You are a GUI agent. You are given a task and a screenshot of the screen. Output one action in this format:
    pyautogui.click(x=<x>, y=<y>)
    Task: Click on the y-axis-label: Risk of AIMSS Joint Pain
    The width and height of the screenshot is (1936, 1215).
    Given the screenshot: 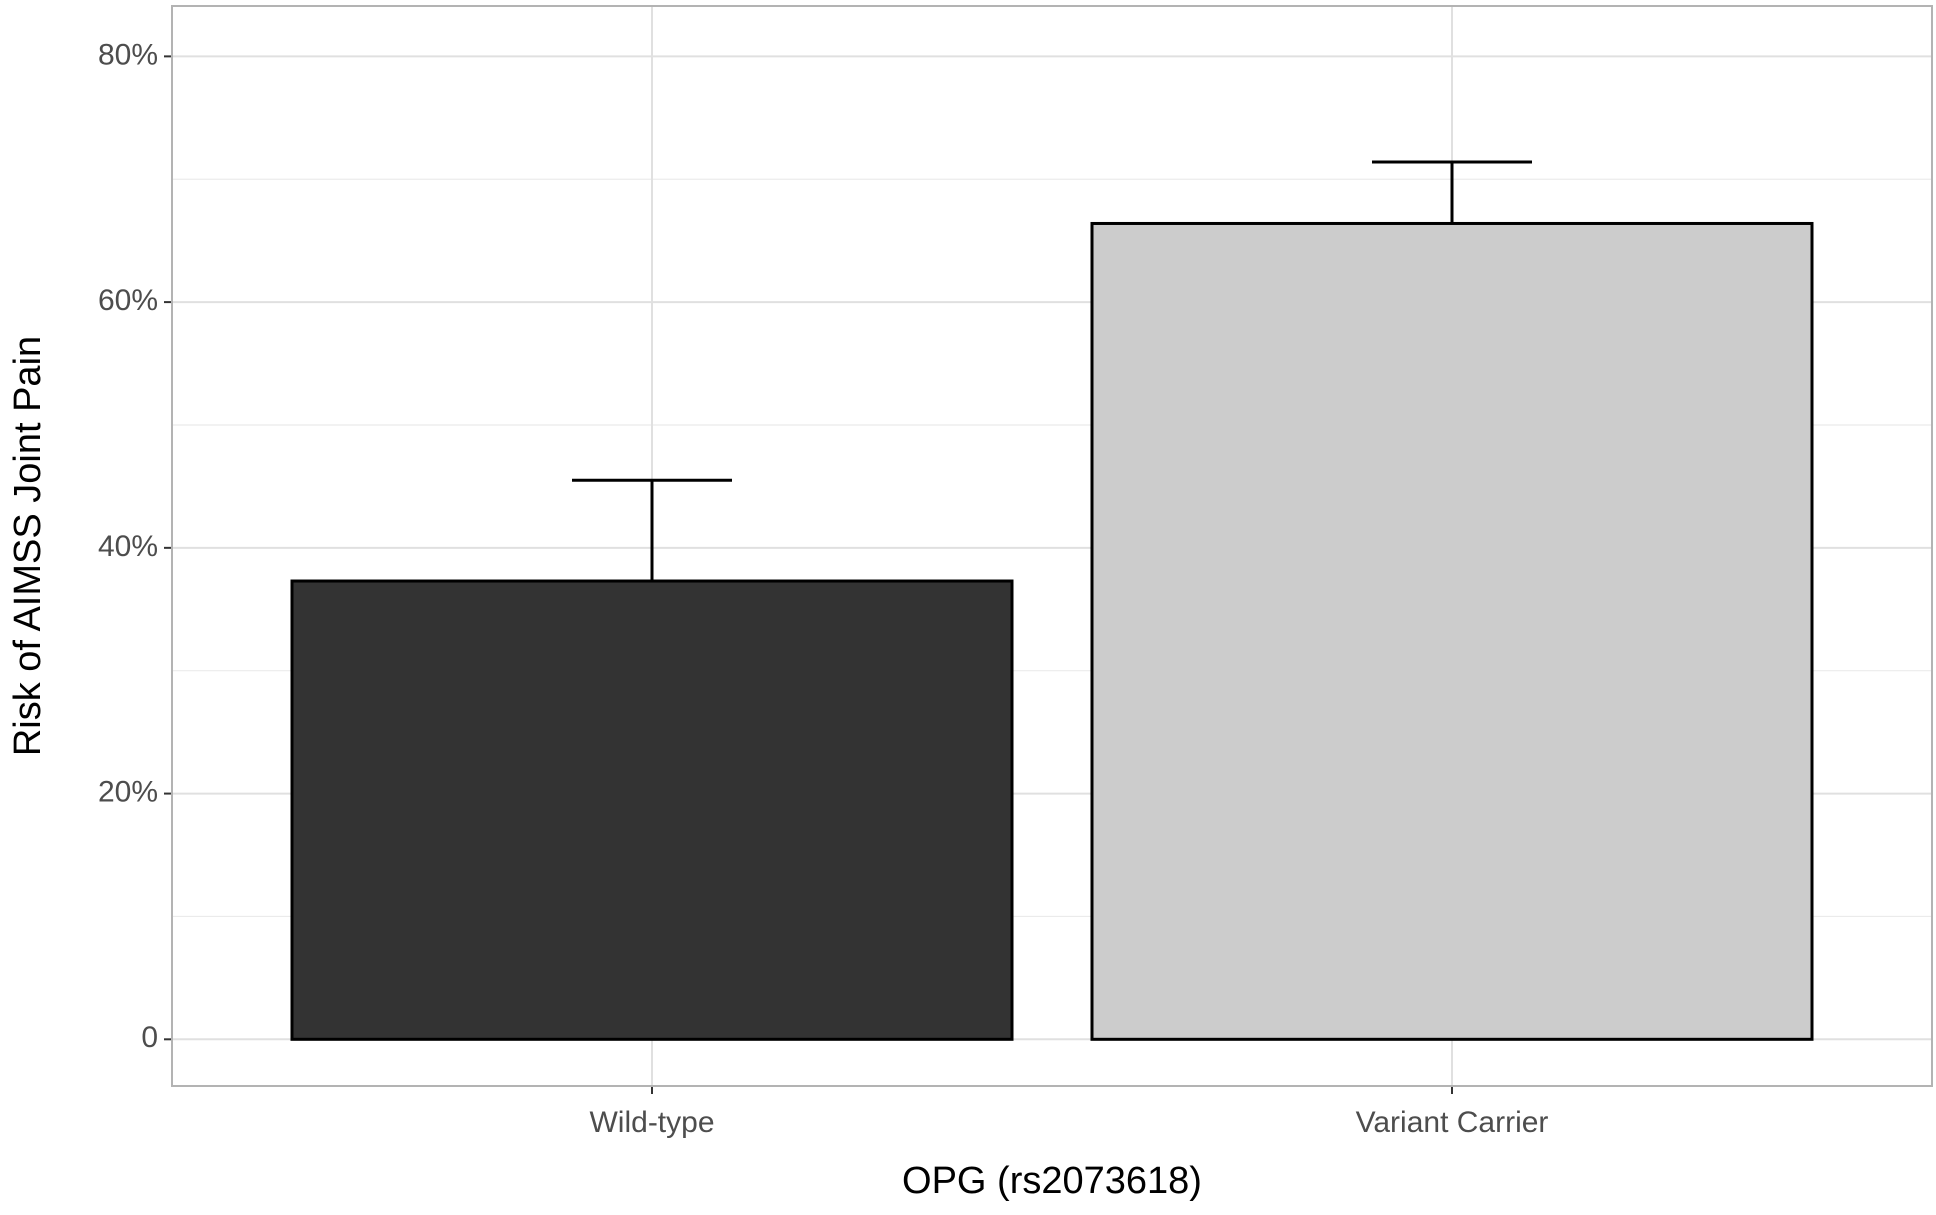 What is the action you would take?
    pyautogui.click(x=28, y=546)
    